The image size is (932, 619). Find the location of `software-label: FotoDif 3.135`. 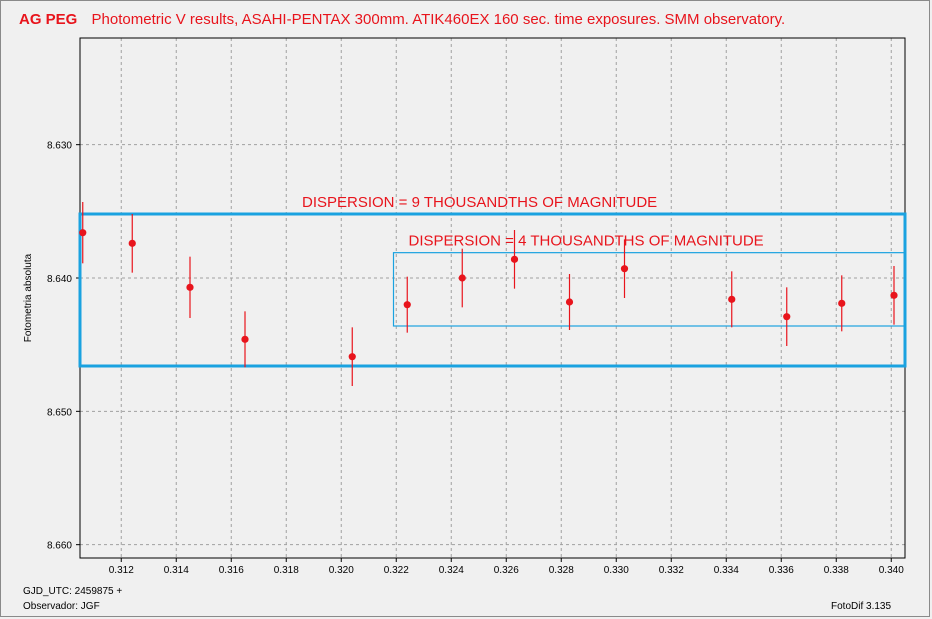

software-label: FotoDif 3.135 is located at coordinates (861, 606).